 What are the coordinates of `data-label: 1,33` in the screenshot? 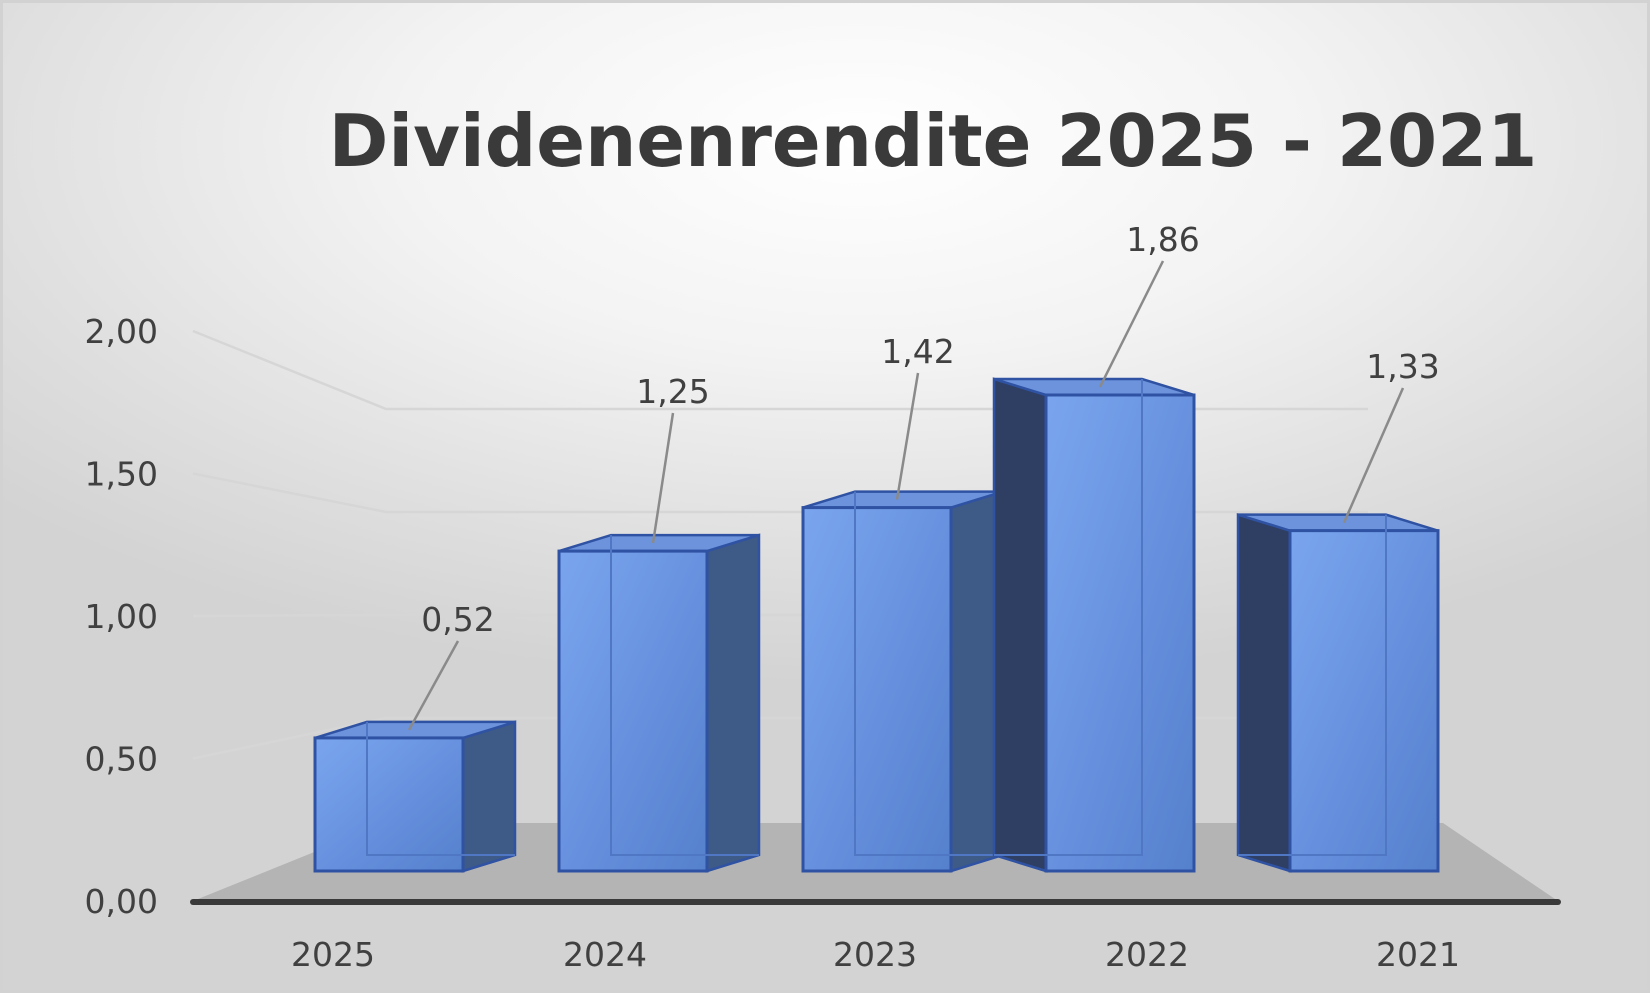 It's located at (1402, 366).